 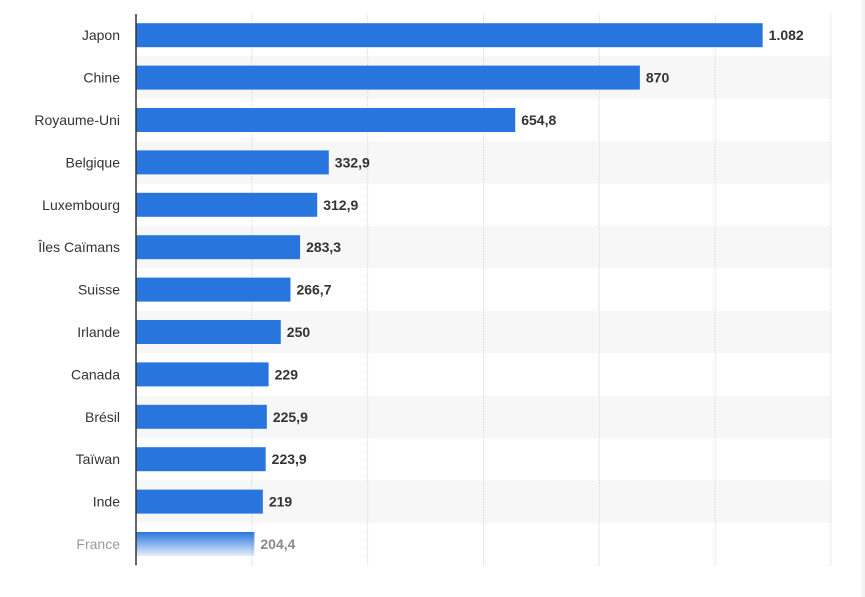 I want to click on value-label: 223,9, so click(x=289, y=459).